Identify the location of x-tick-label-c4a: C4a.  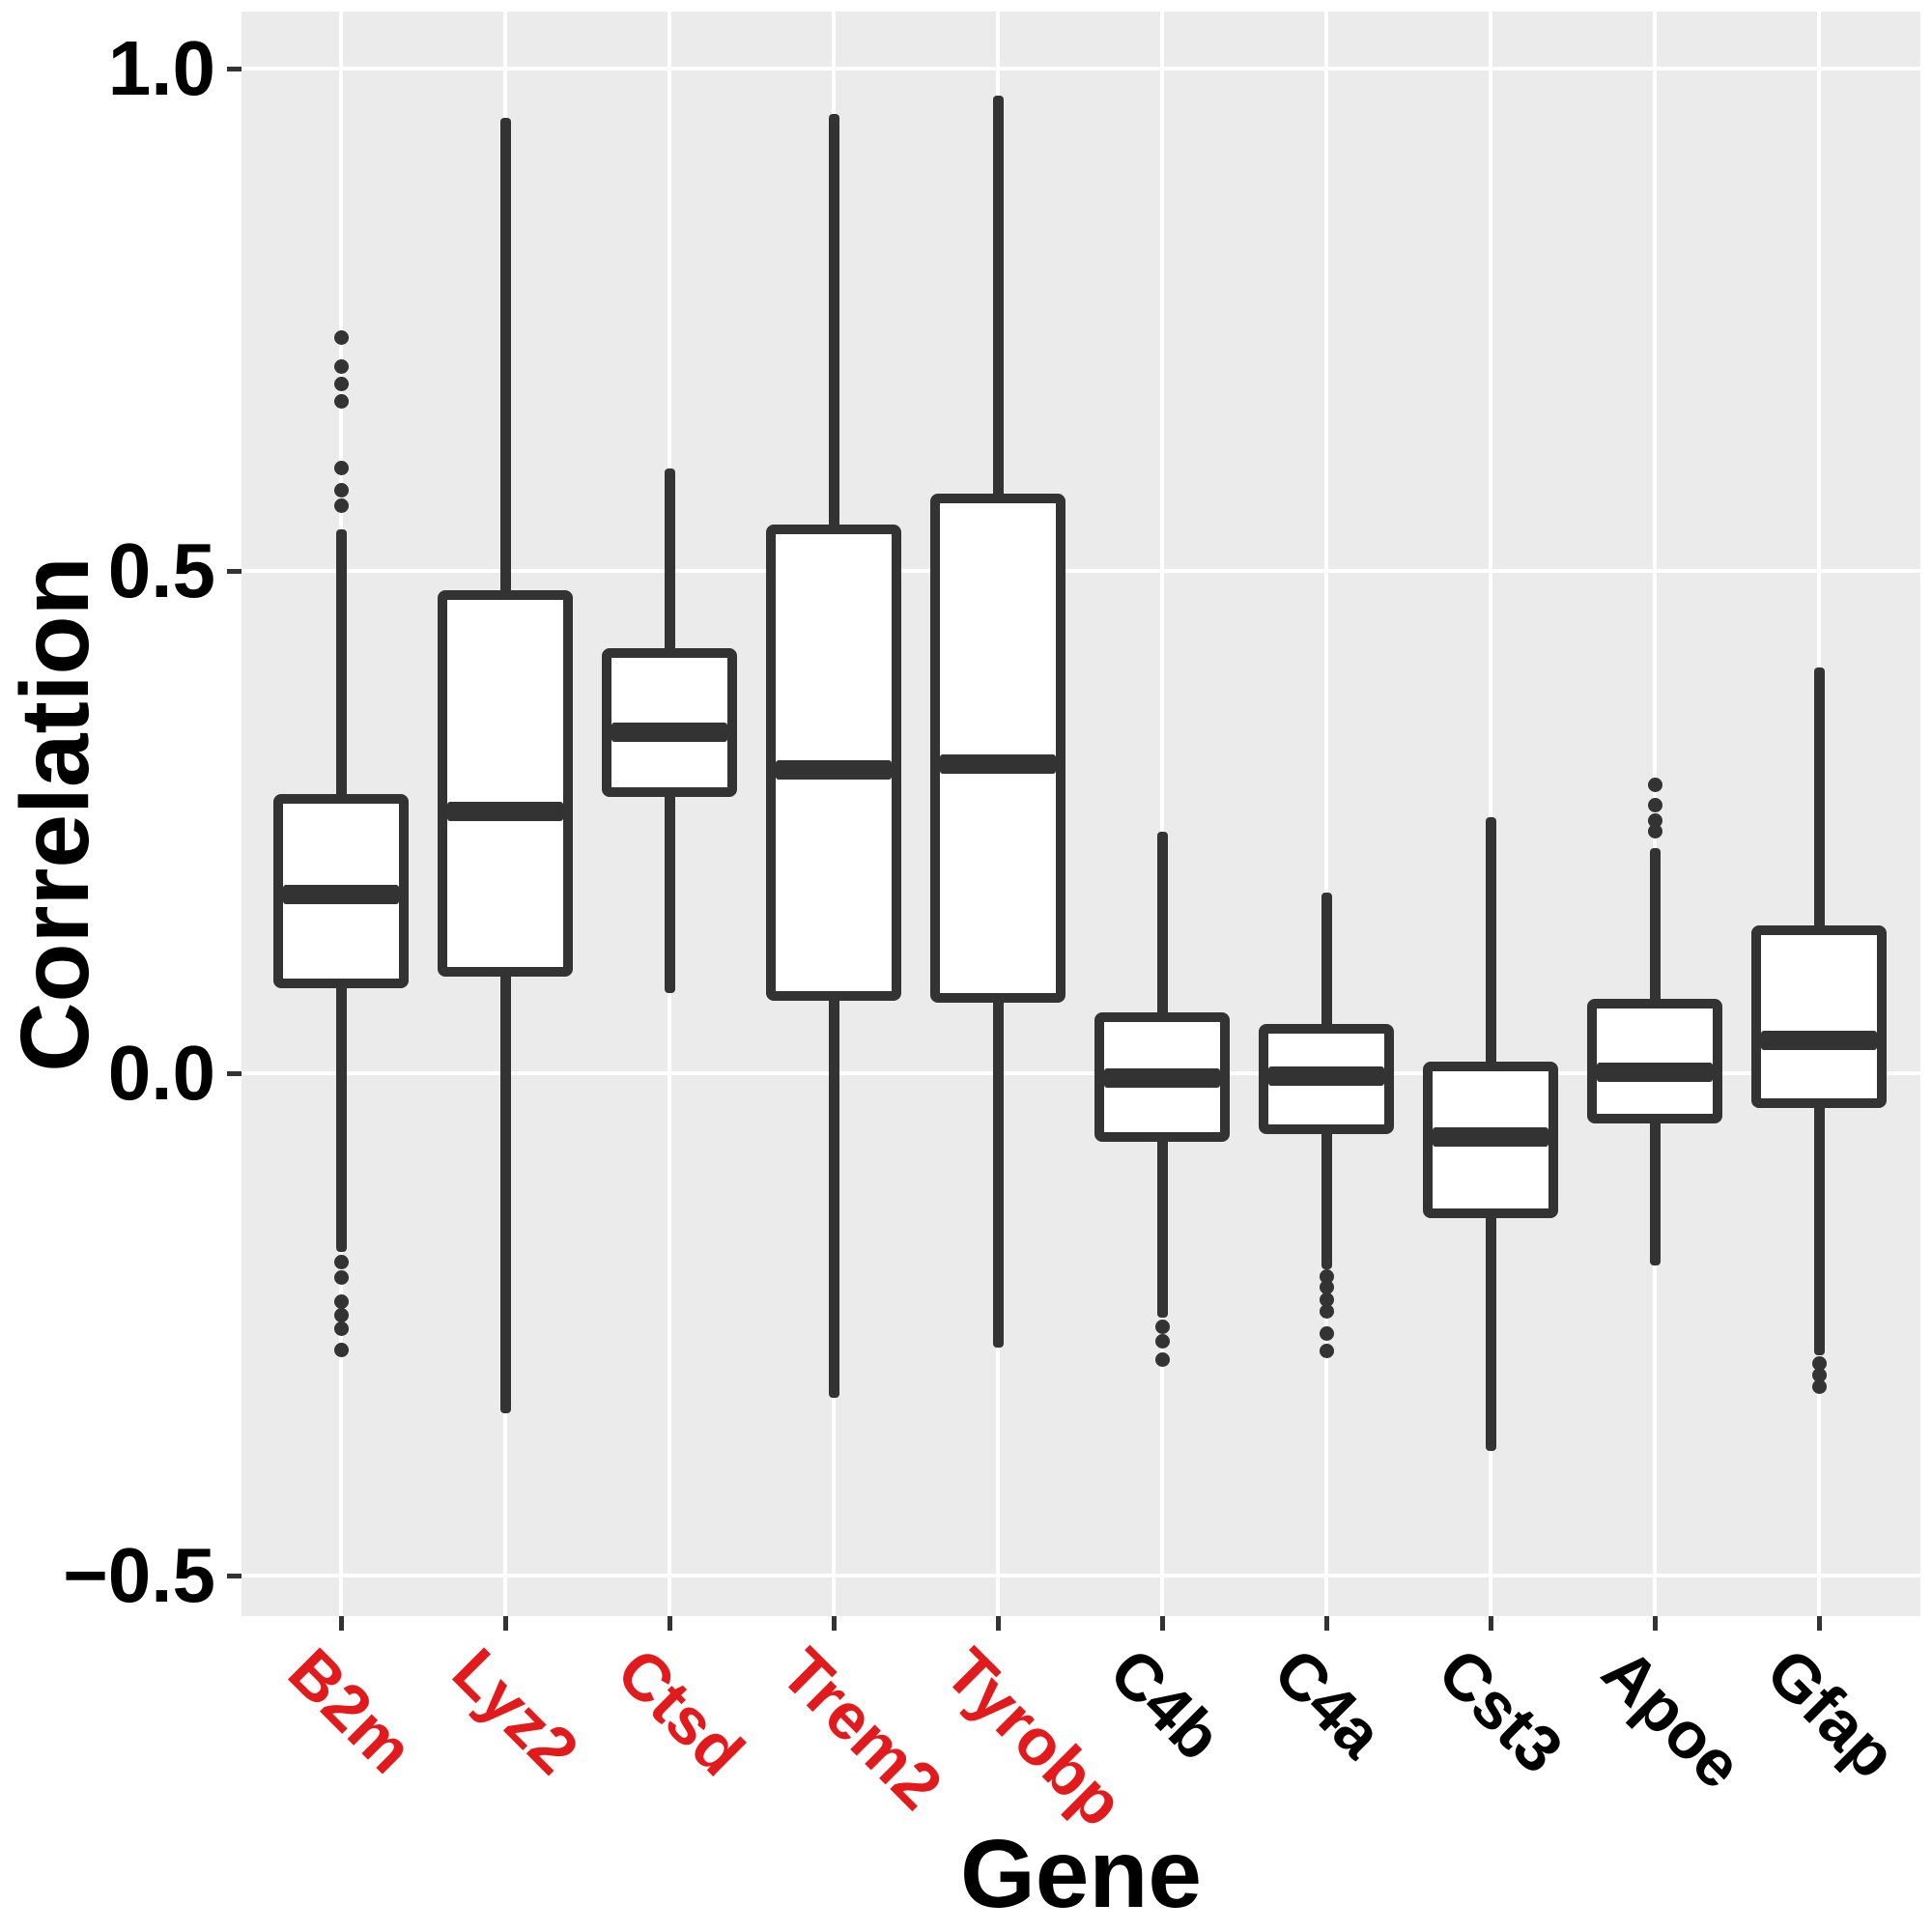
(1329, 1703).